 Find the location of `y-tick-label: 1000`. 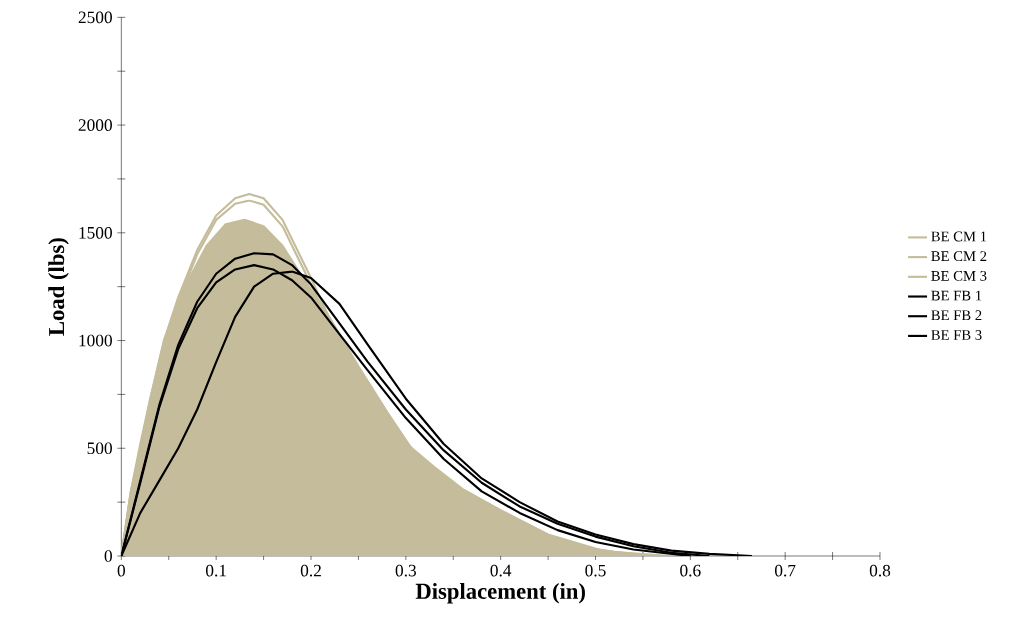

y-tick-label: 1000 is located at coordinates (95, 340).